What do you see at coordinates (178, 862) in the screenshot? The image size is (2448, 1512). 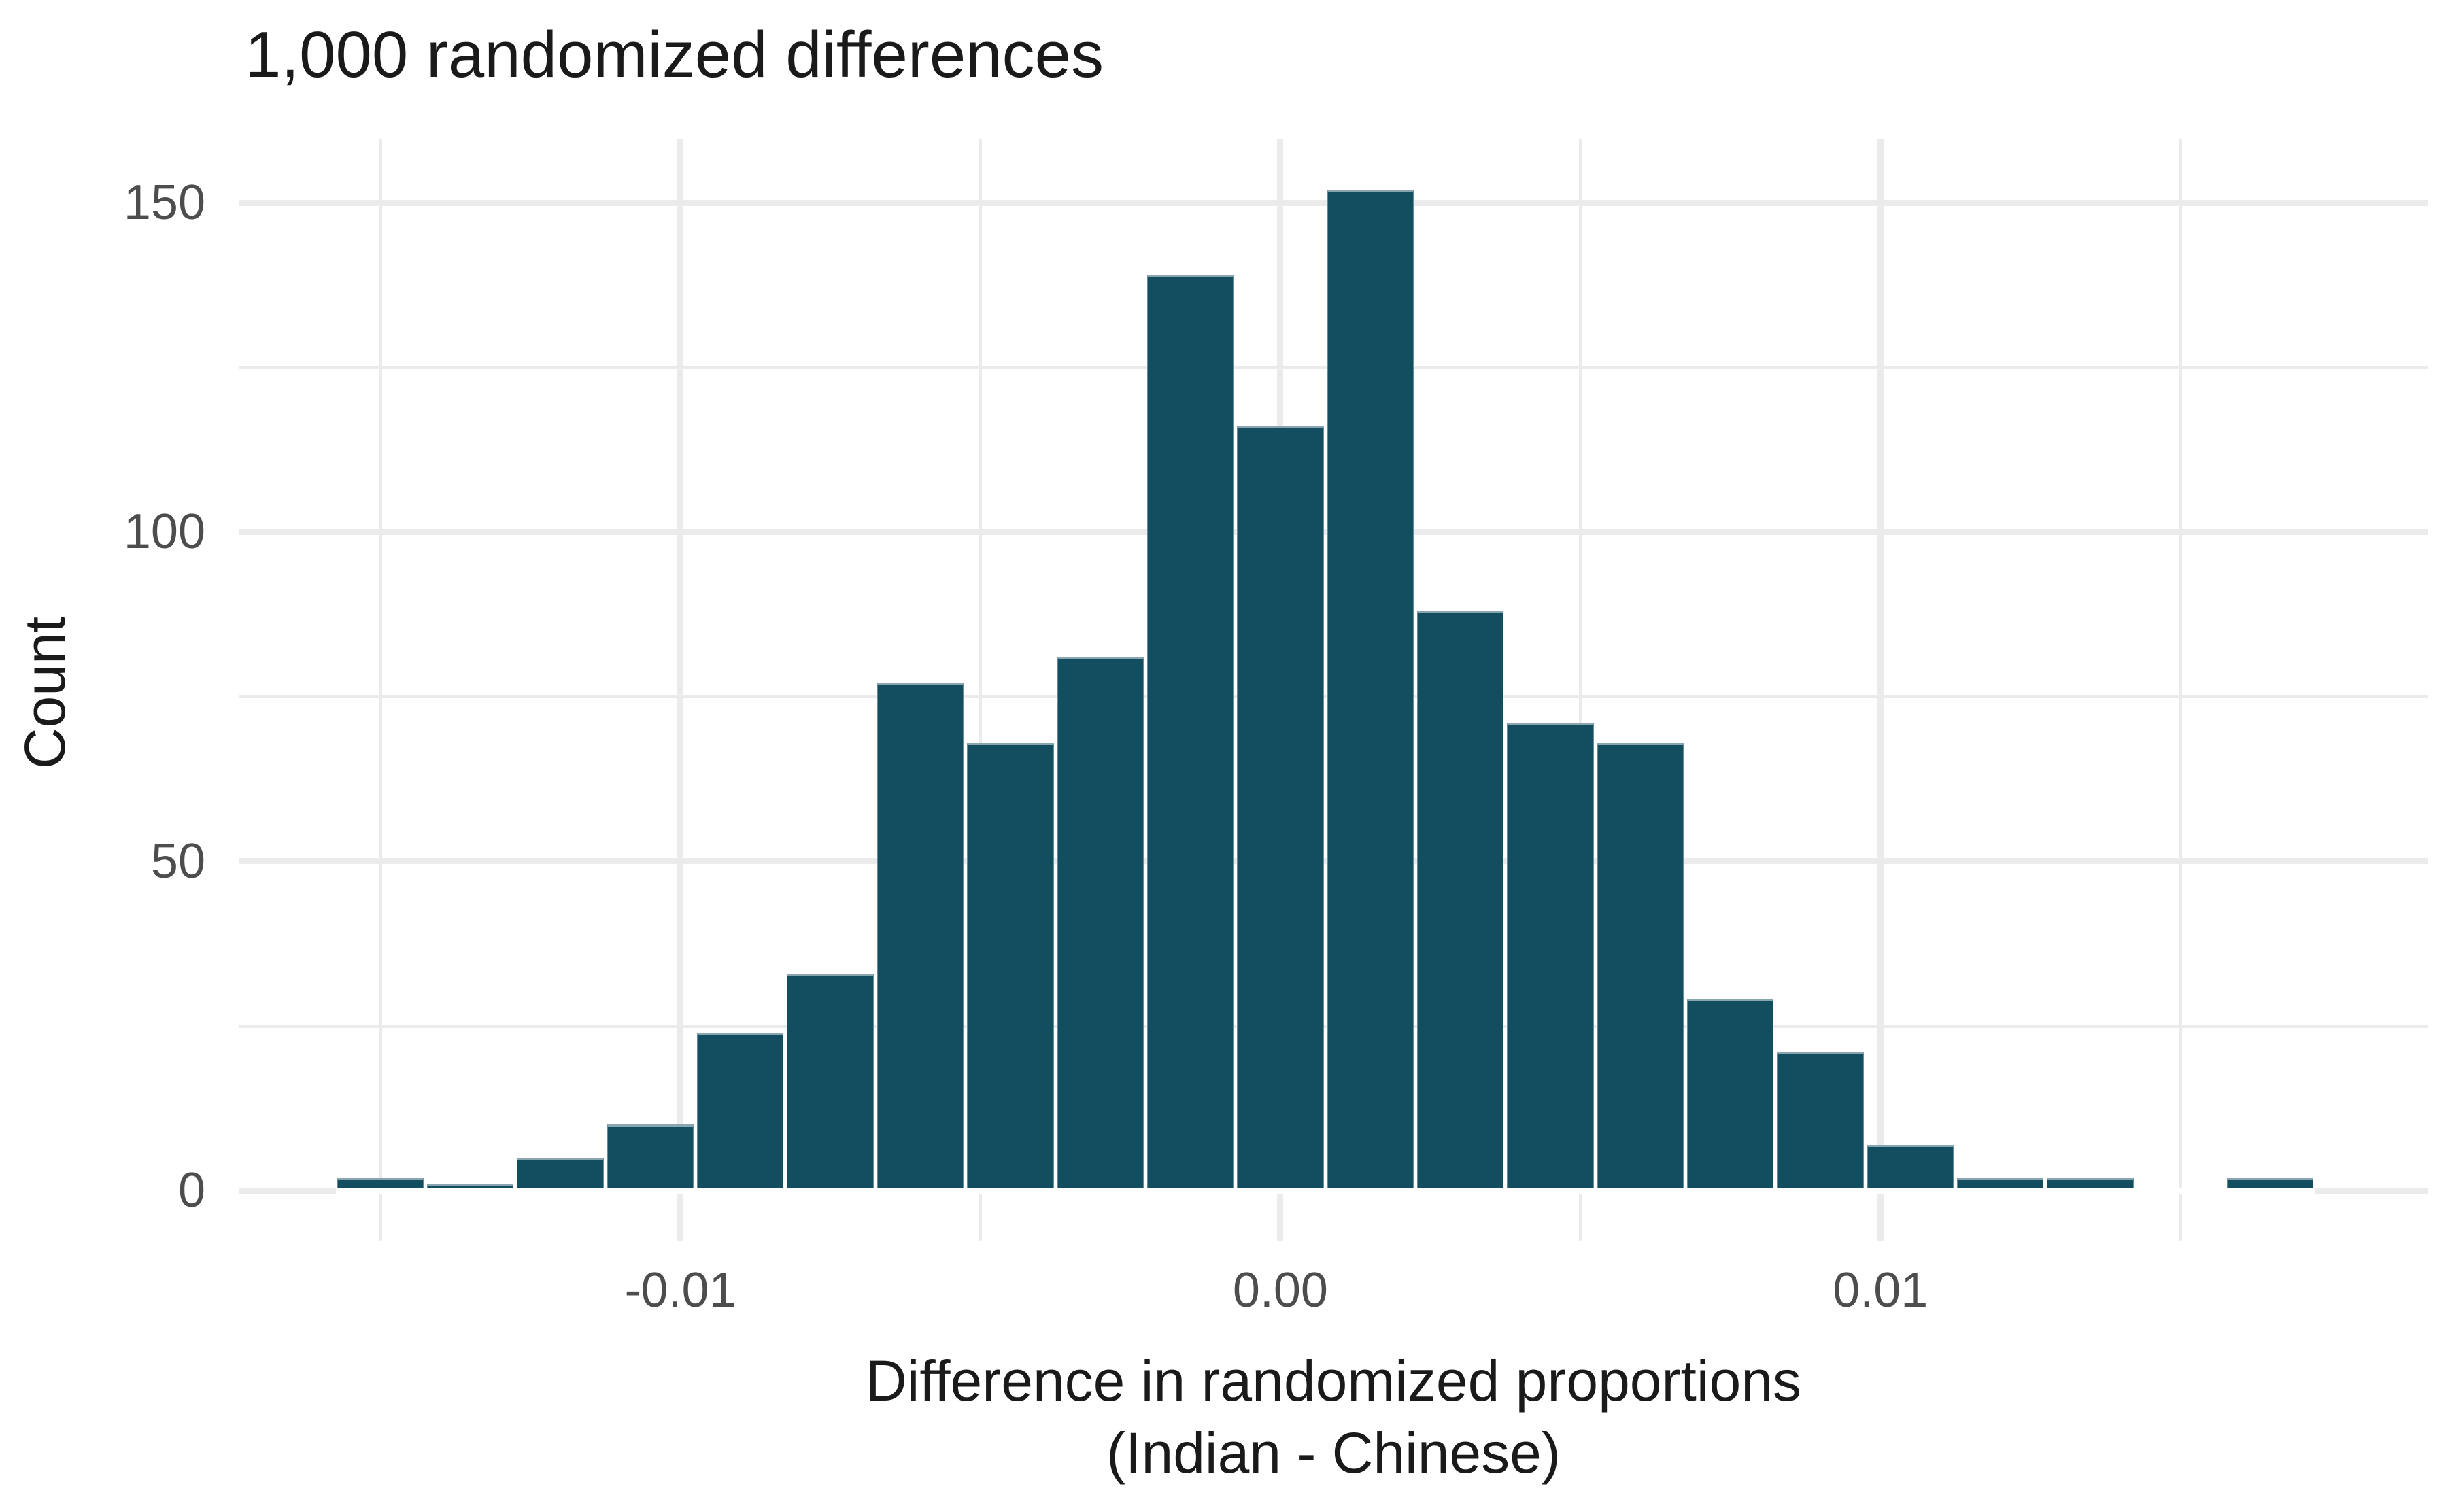 I see `y-tick-label: 50` at bounding box center [178, 862].